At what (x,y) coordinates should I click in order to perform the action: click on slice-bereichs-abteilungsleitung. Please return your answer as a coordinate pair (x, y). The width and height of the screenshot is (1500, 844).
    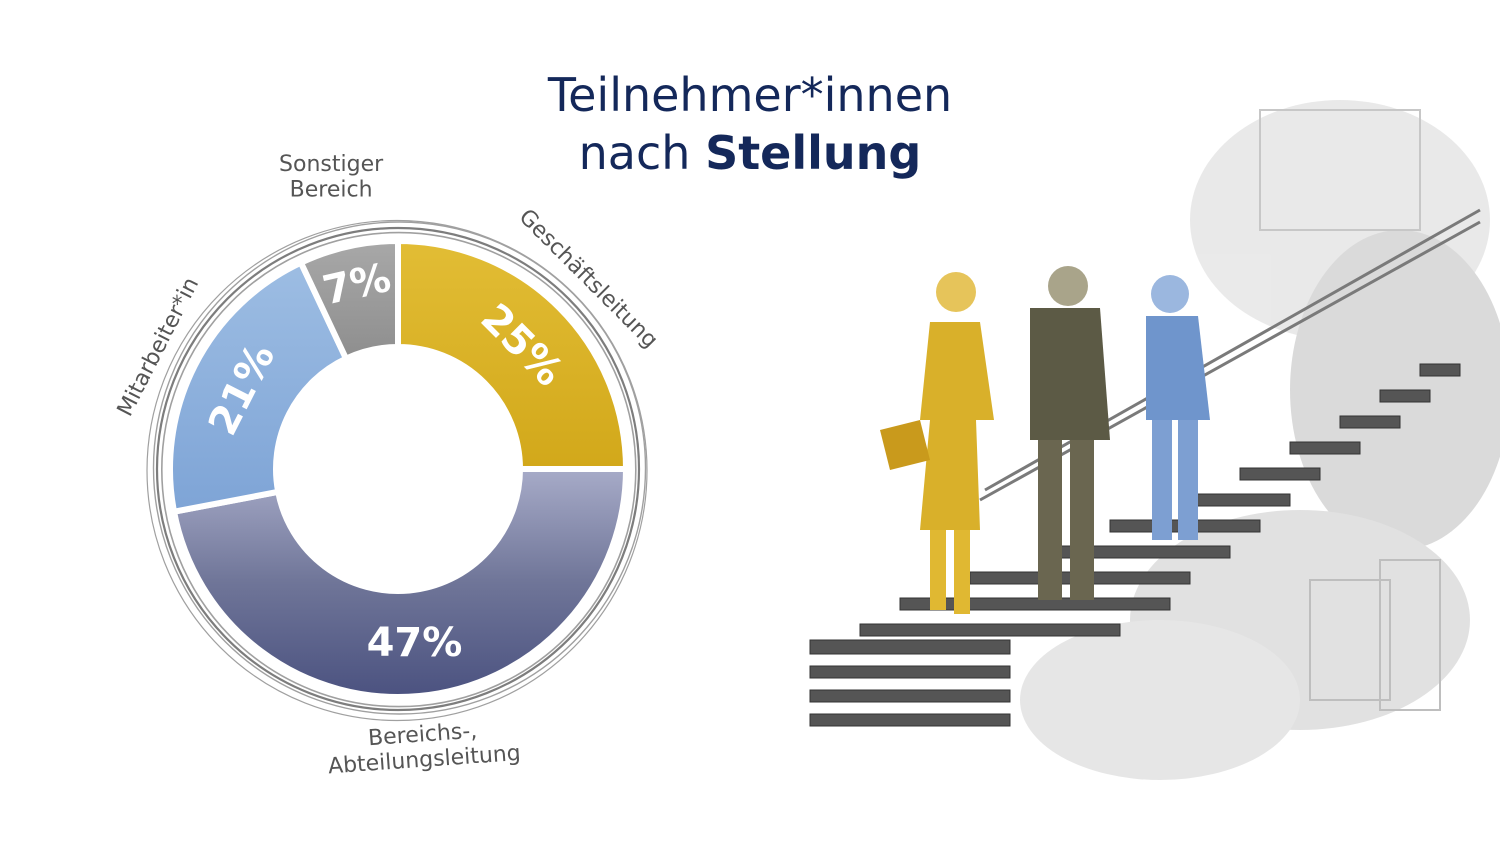
    Looking at the image, I should click on (400, 583).